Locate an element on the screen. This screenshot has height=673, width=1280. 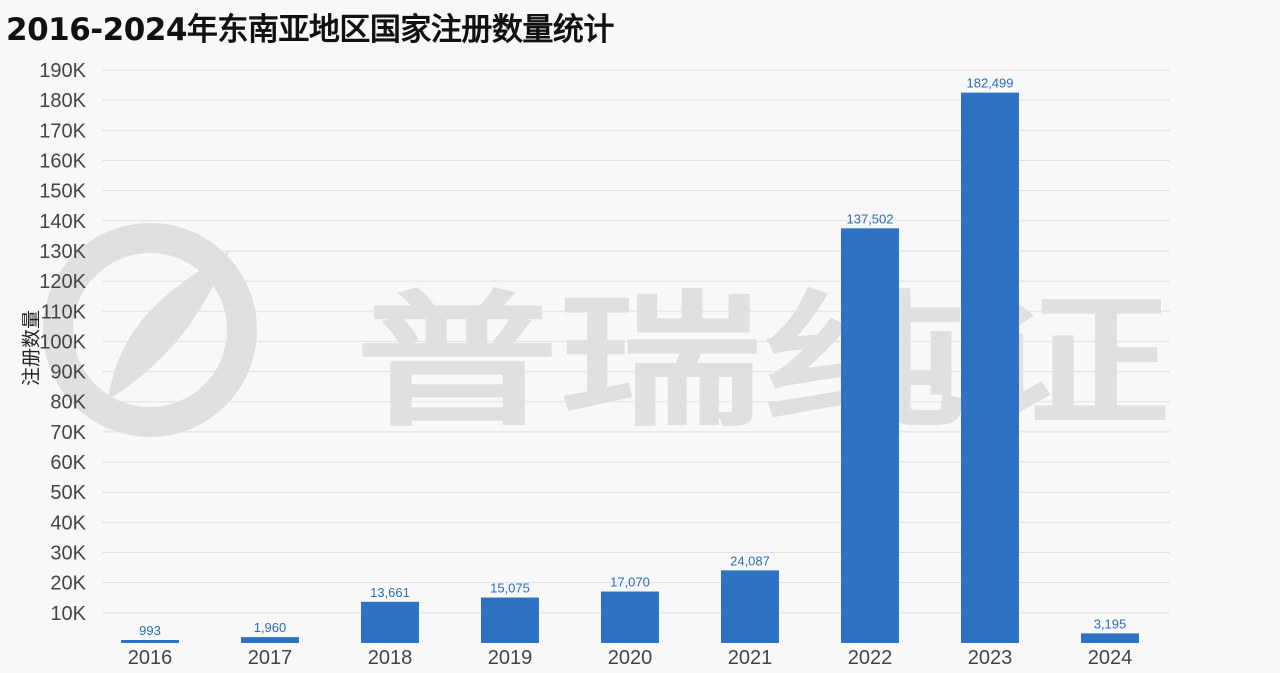
data-label: 13,661 is located at coordinates (390, 592).